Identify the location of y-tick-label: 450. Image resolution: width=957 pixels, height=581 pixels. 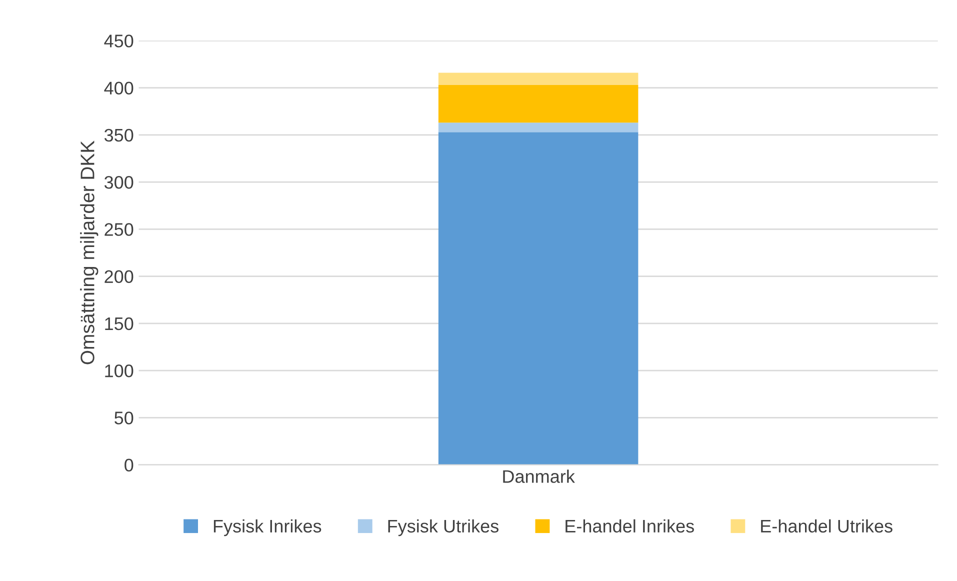
(119, 41).